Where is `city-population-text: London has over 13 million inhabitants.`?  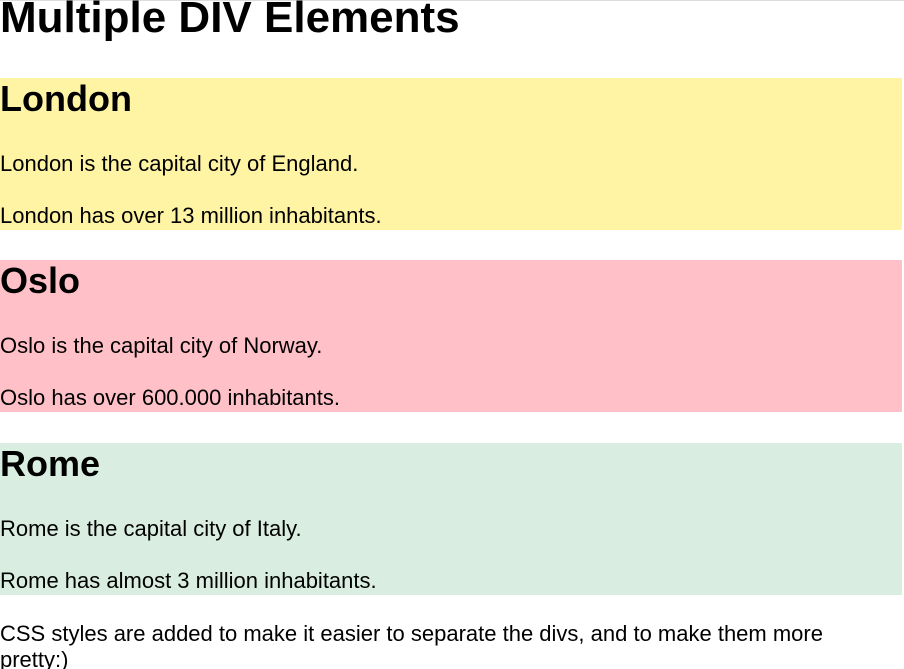 city-population-text: London has over 13 million inhabitants. is located at coordinates (191, 215).